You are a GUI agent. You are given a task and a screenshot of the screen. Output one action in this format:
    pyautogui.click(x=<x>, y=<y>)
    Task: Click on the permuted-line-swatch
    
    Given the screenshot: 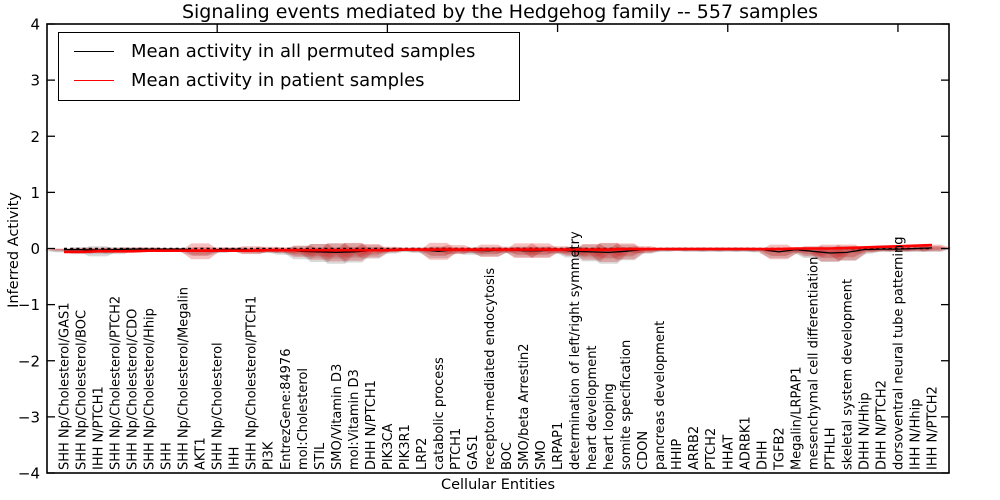 What is the action you would take?
    pyautogui.click(x=94, y=51)
    